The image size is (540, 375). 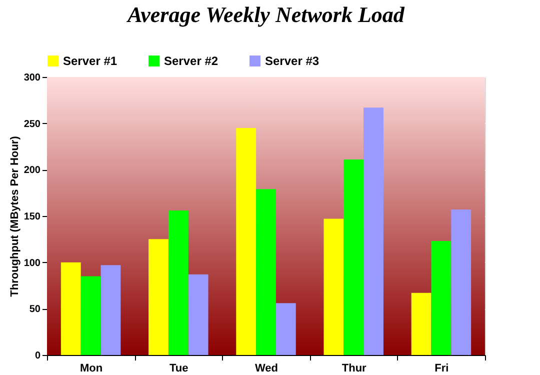 I want to click on legend-label: Server #1, so click(x=90, y=61).